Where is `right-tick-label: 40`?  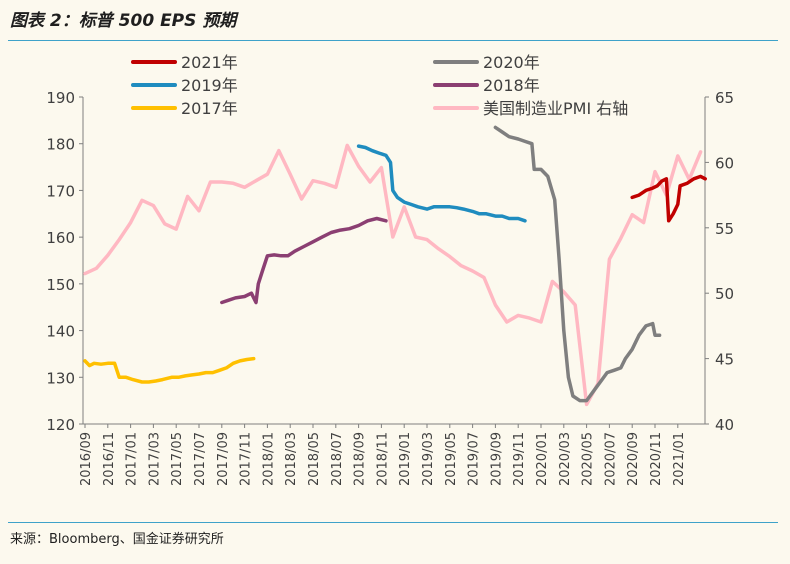 right-tick-label: 40 is located at coordinates (724, 425).